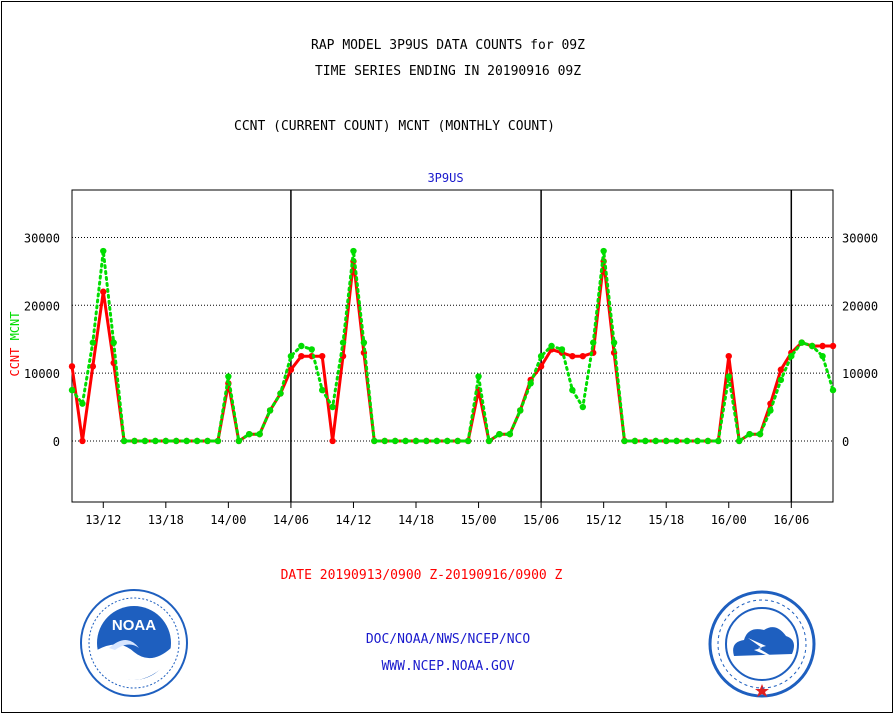 The height and width of the screenshot is (716, 896). I want to click on x-tick-label: 15/18, so click(666, 520).